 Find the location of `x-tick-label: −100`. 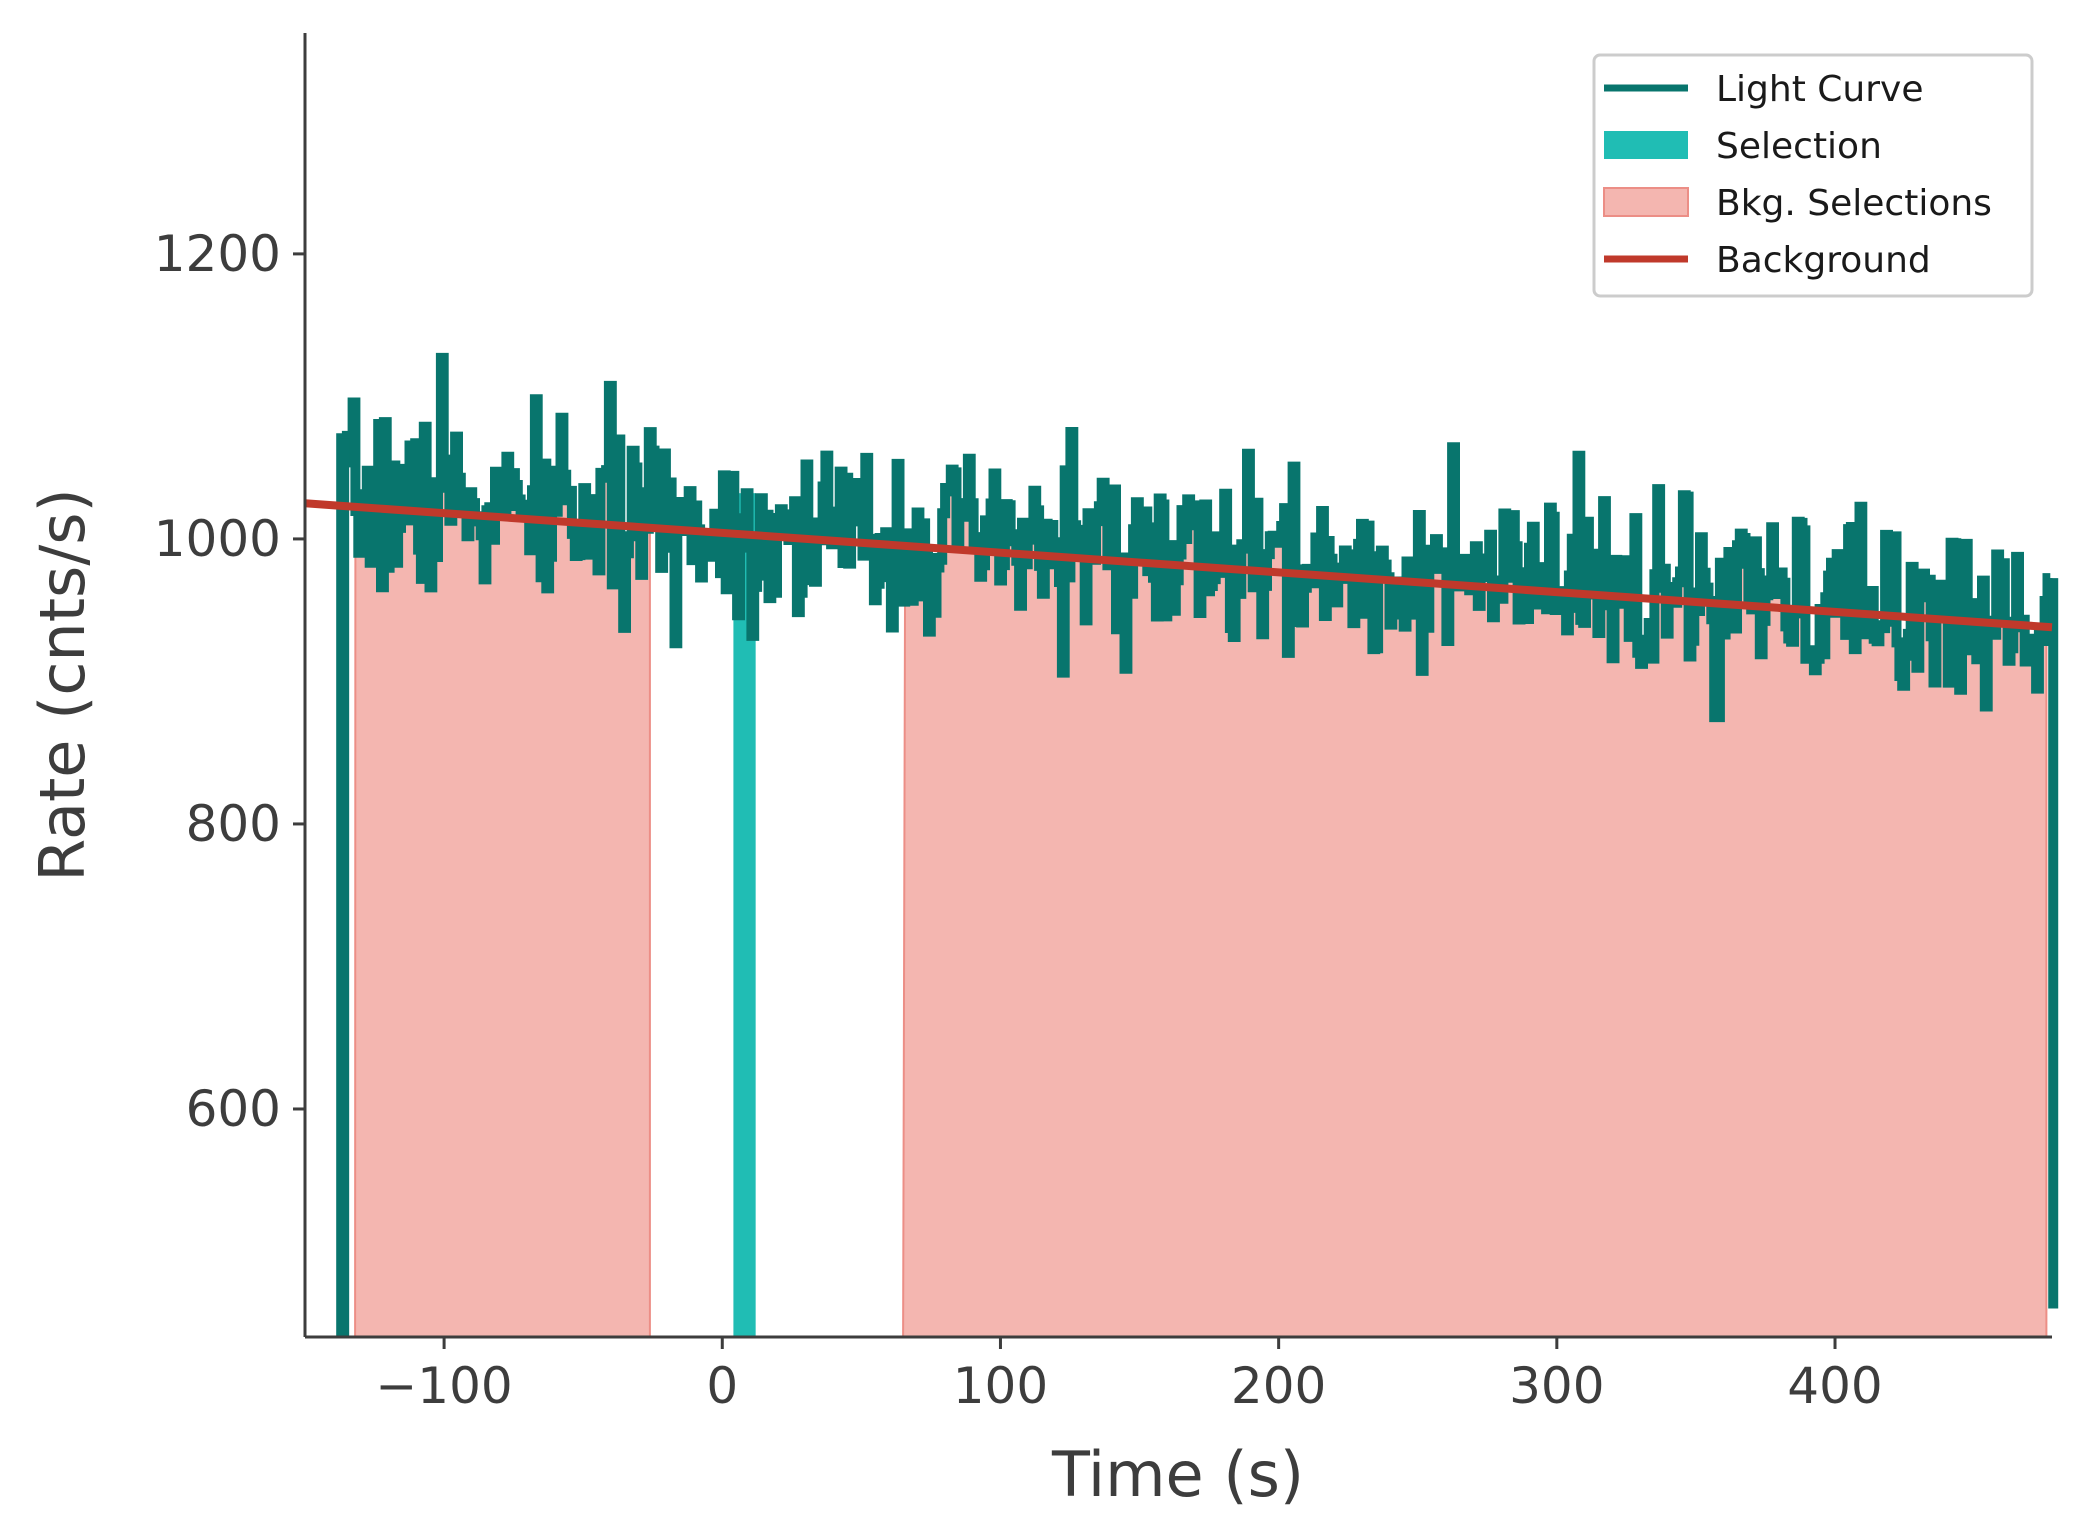

x-tick-label: −100 is located at coordinates (443, 1386).